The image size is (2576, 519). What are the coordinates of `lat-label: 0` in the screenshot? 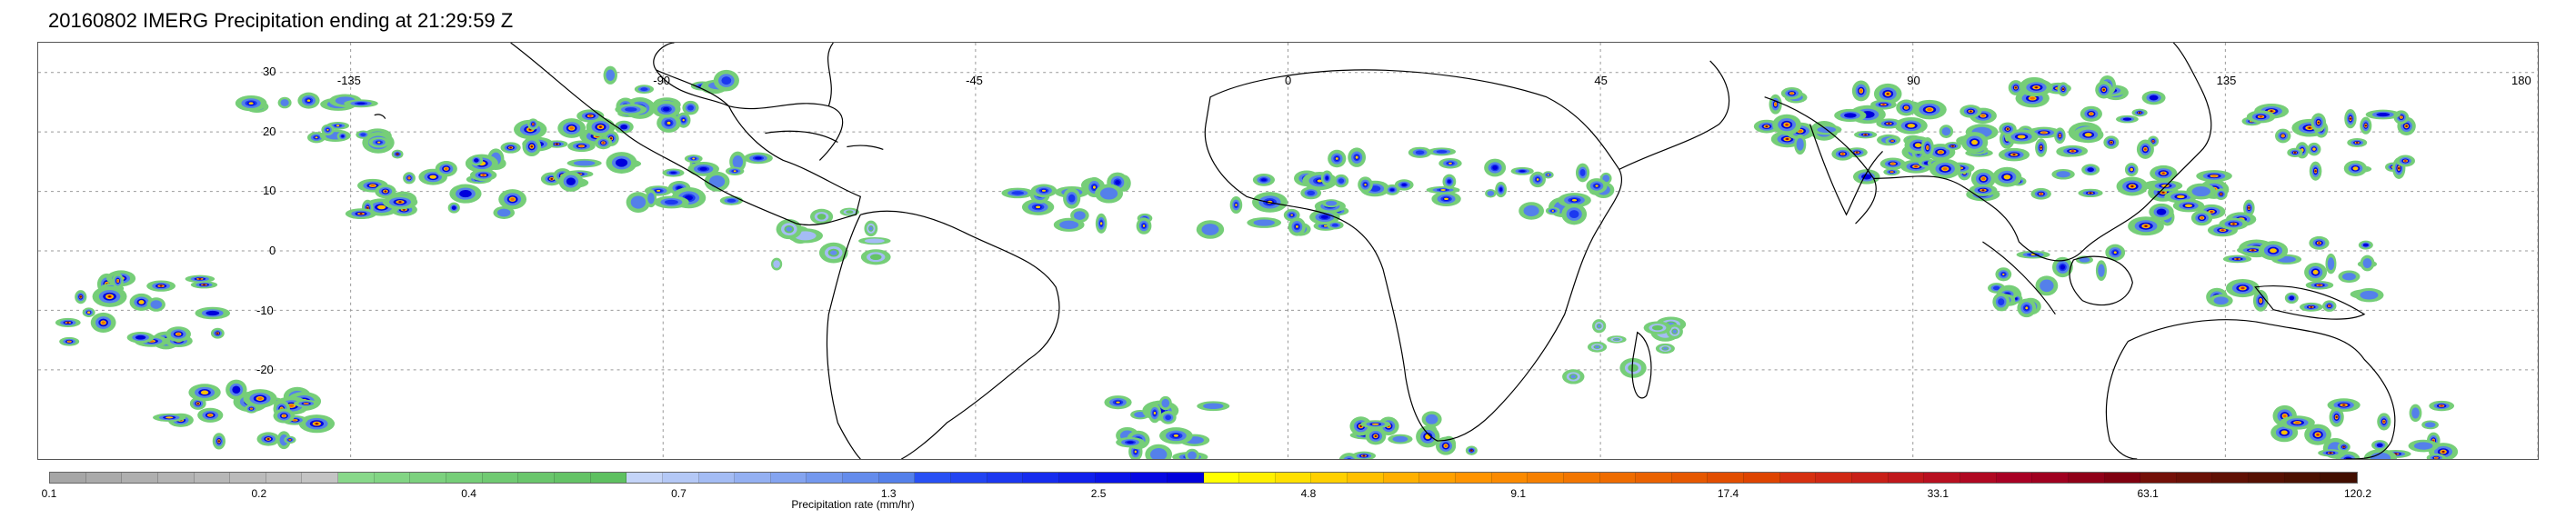 It's located at (272, 250).